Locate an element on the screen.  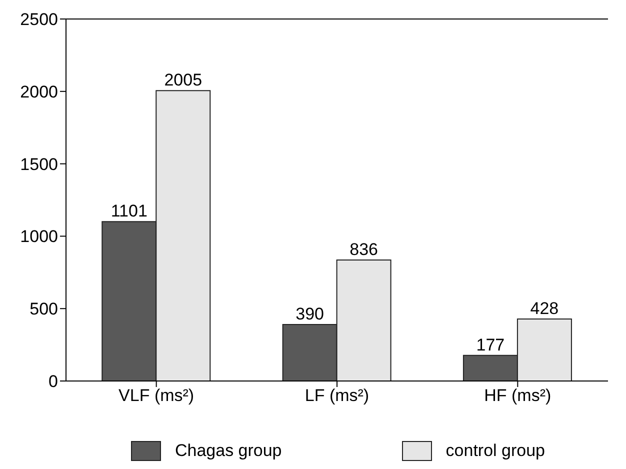
y-tick-label: 1500 is located at coordinates (39, 164).